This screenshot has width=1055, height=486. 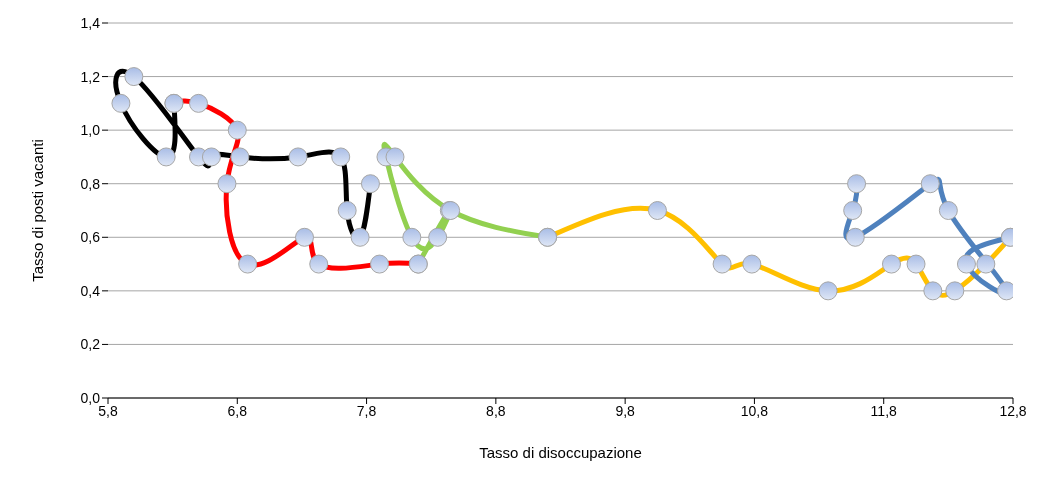 What do you see at coordinates (1013, 410) in the screenshot?
I see `x-tick-label: 12,8` at bounding box center [1013, 410].